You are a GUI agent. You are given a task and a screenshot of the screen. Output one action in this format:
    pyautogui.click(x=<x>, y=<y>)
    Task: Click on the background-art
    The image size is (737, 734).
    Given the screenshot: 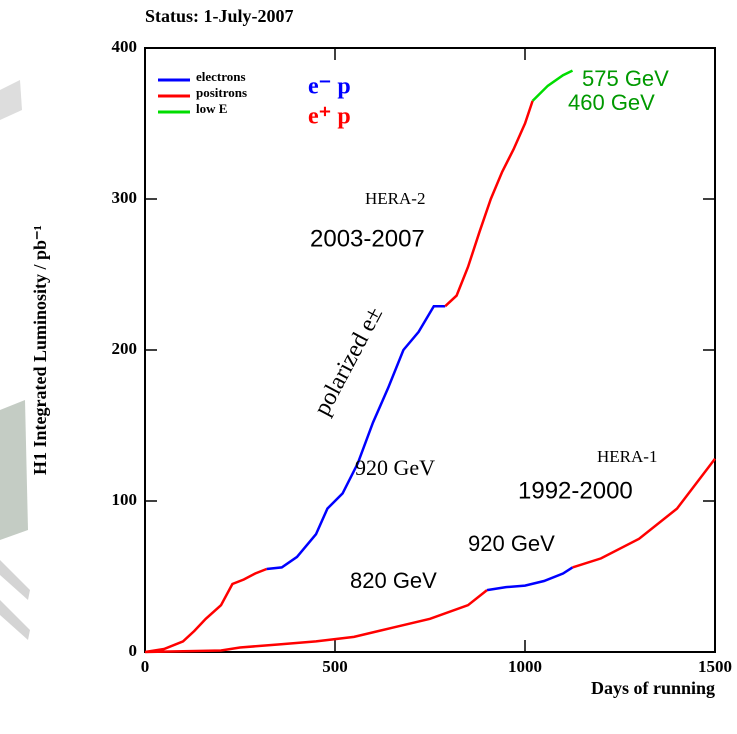 What is the action you would take?
    pyautogui.click(x=15, y=360)
    